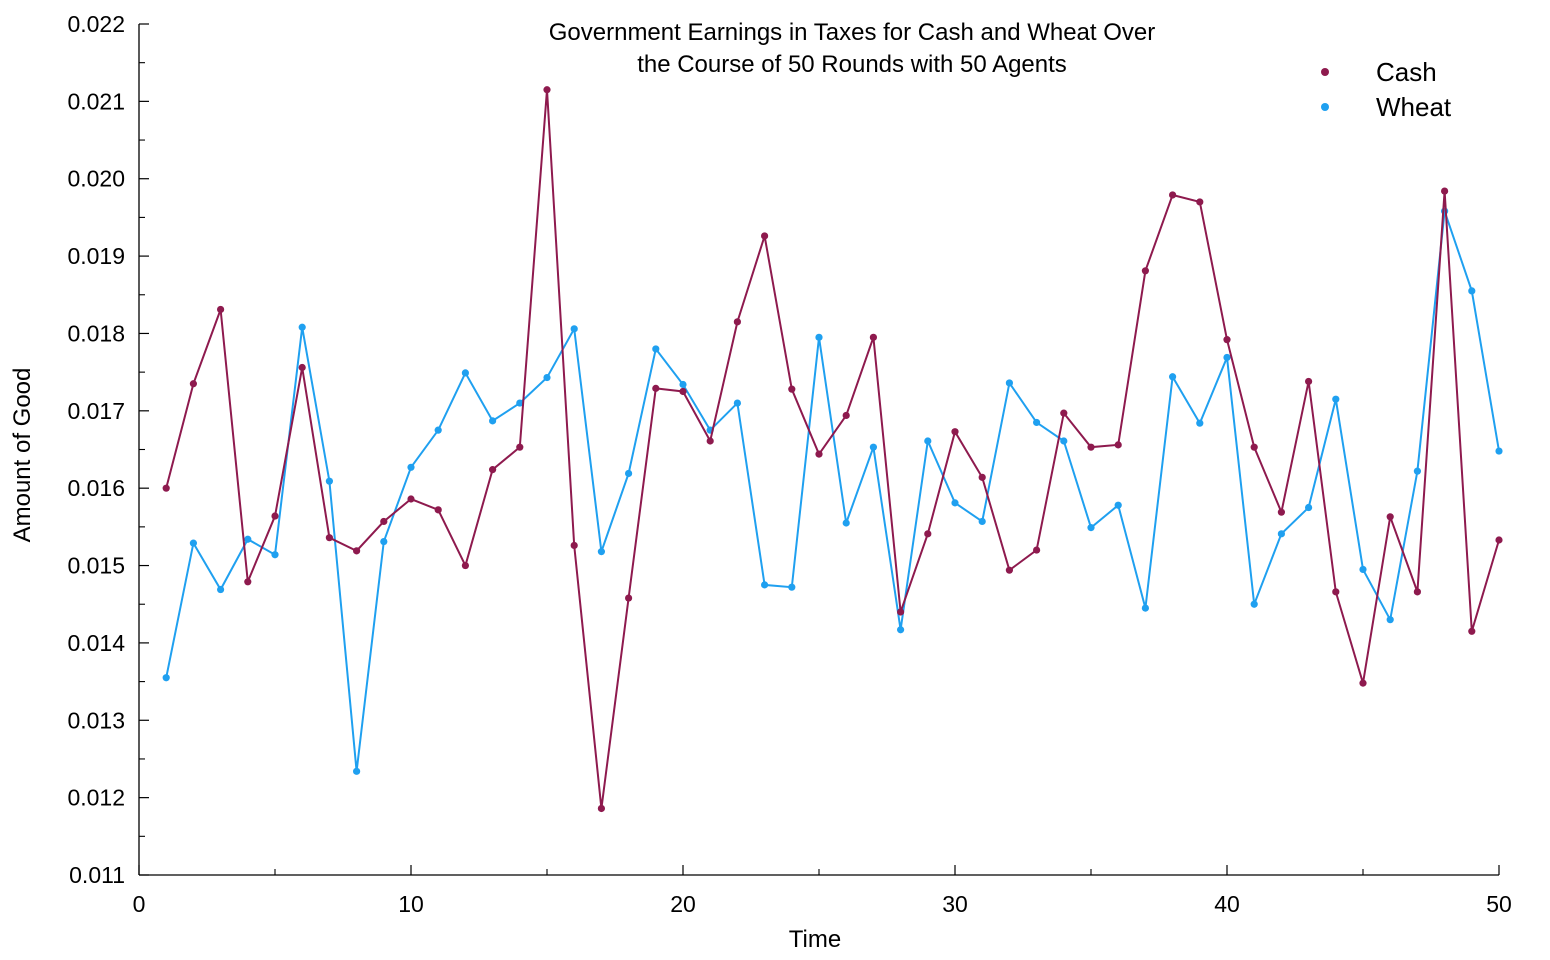  Describe the element at coordinates (96, 643) in the screenshot. I see `y-tick-label: 0.014` at that location.